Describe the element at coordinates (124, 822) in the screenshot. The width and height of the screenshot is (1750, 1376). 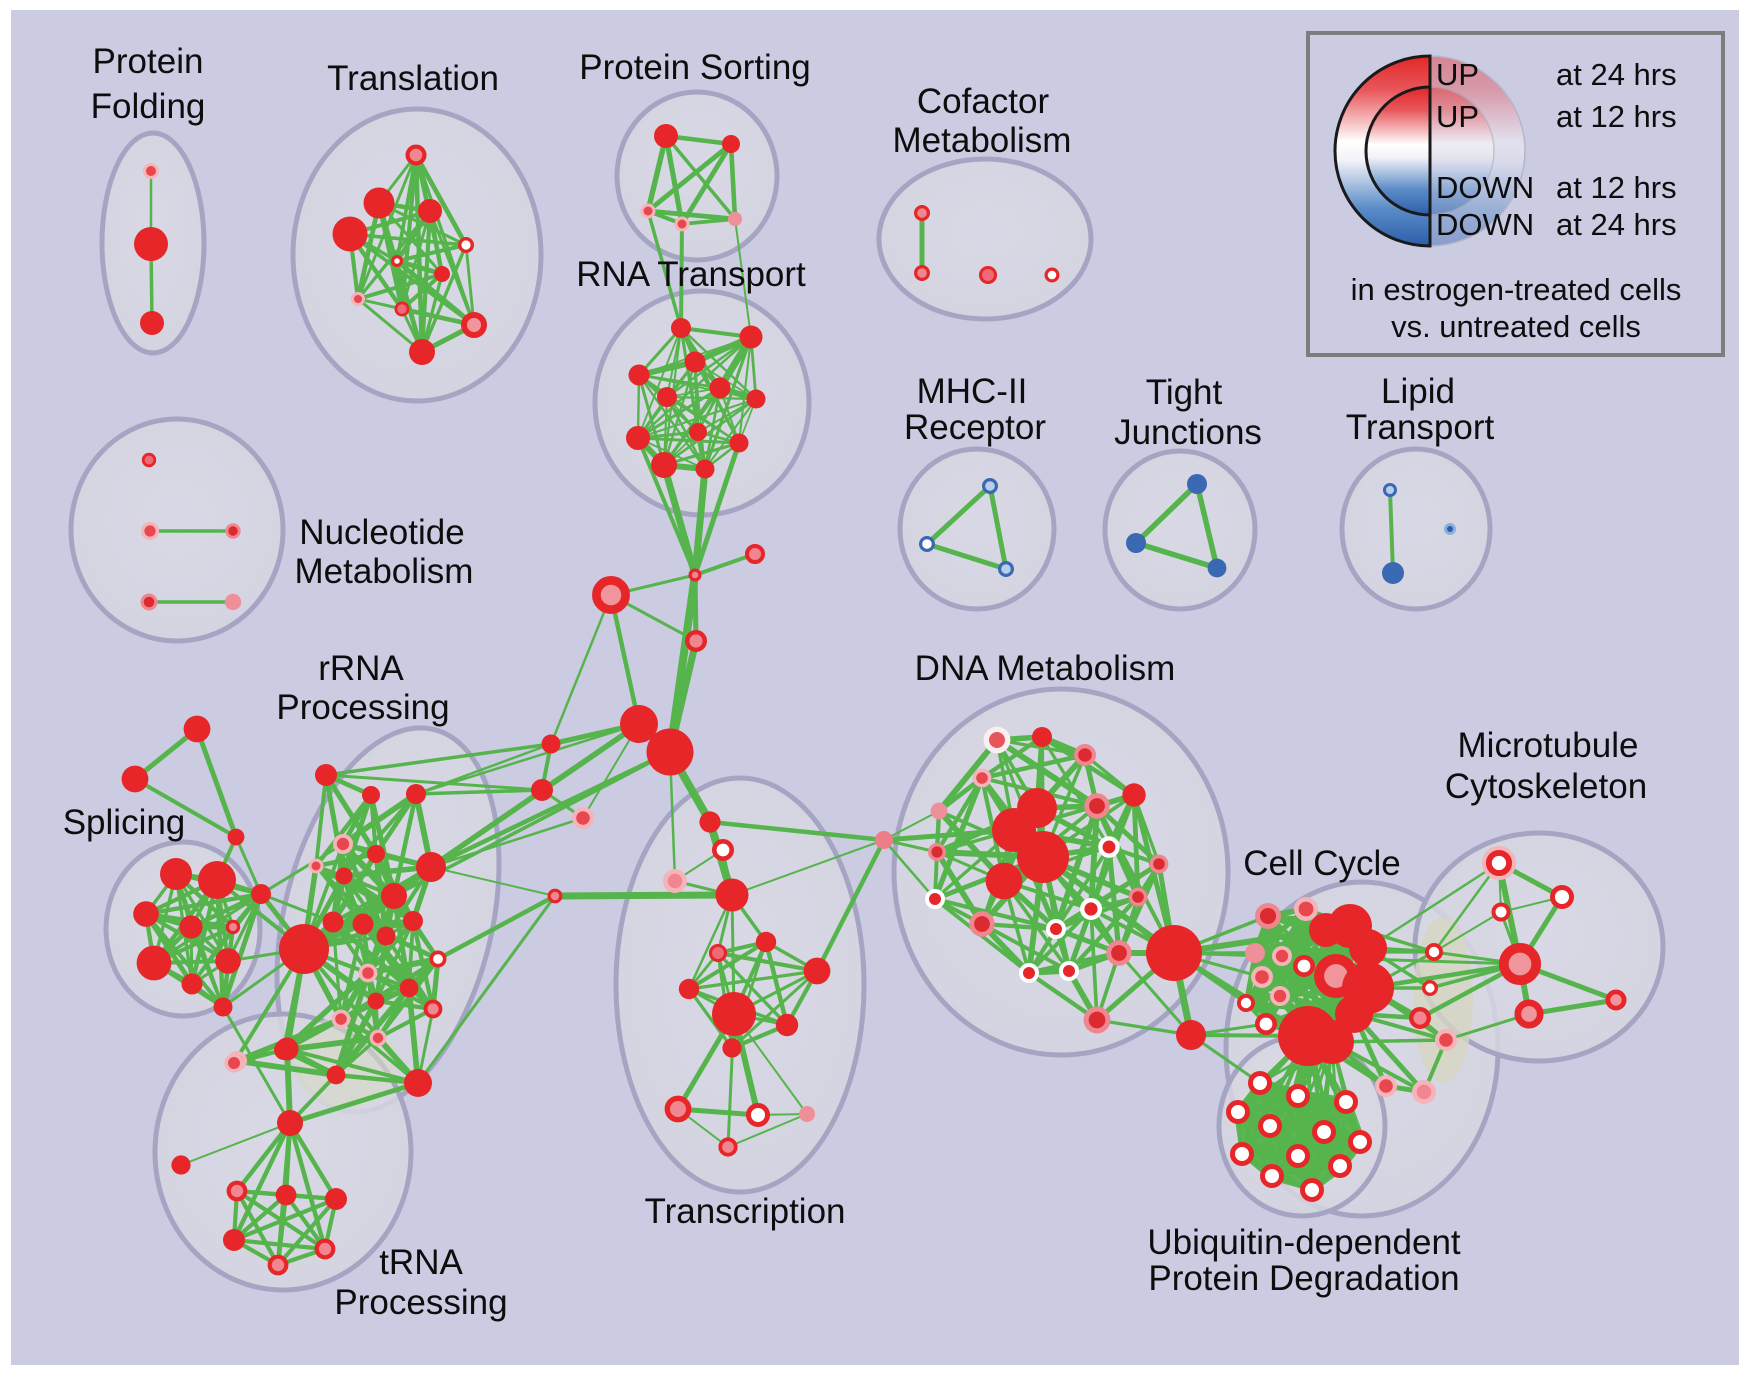
I see `svg-text: Splicing` at that location.